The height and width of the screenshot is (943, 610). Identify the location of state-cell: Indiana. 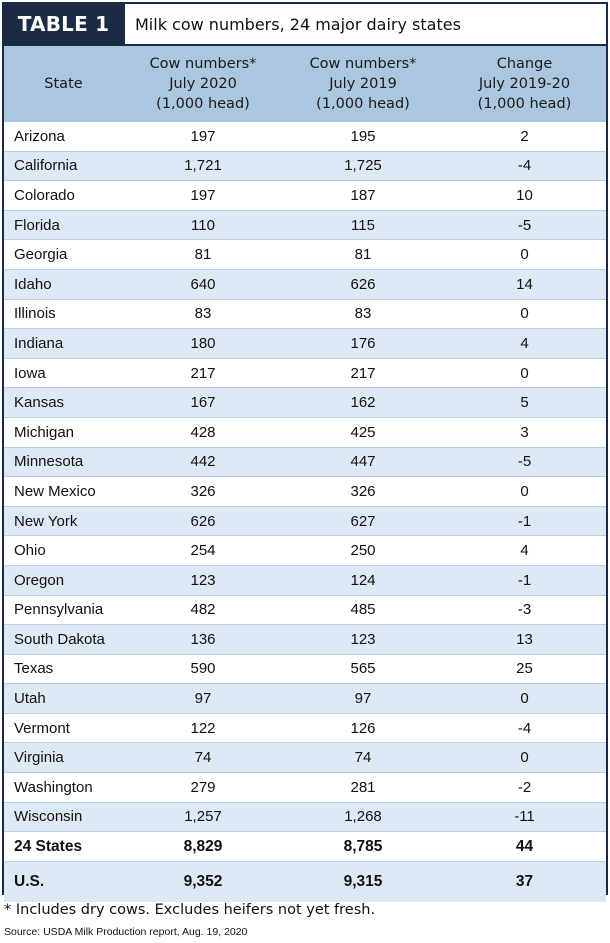
(39, 343).